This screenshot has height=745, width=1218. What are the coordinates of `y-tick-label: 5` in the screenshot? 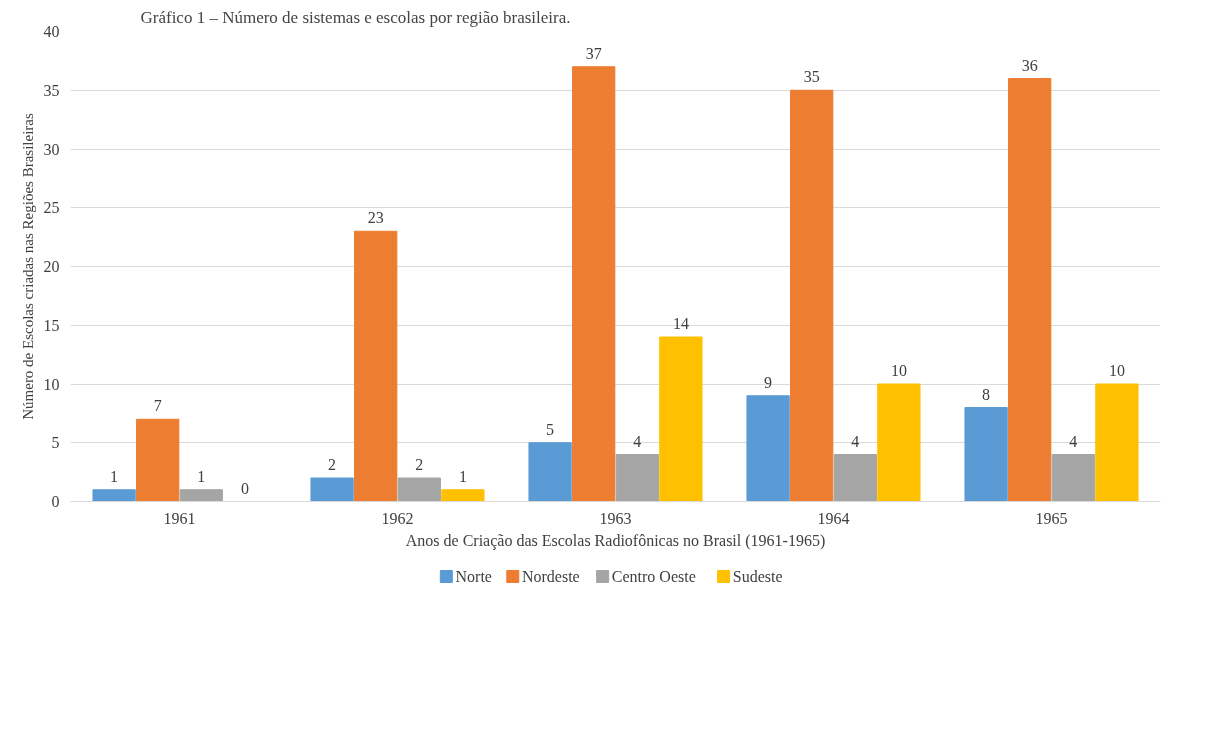 It's located at (55, 443).